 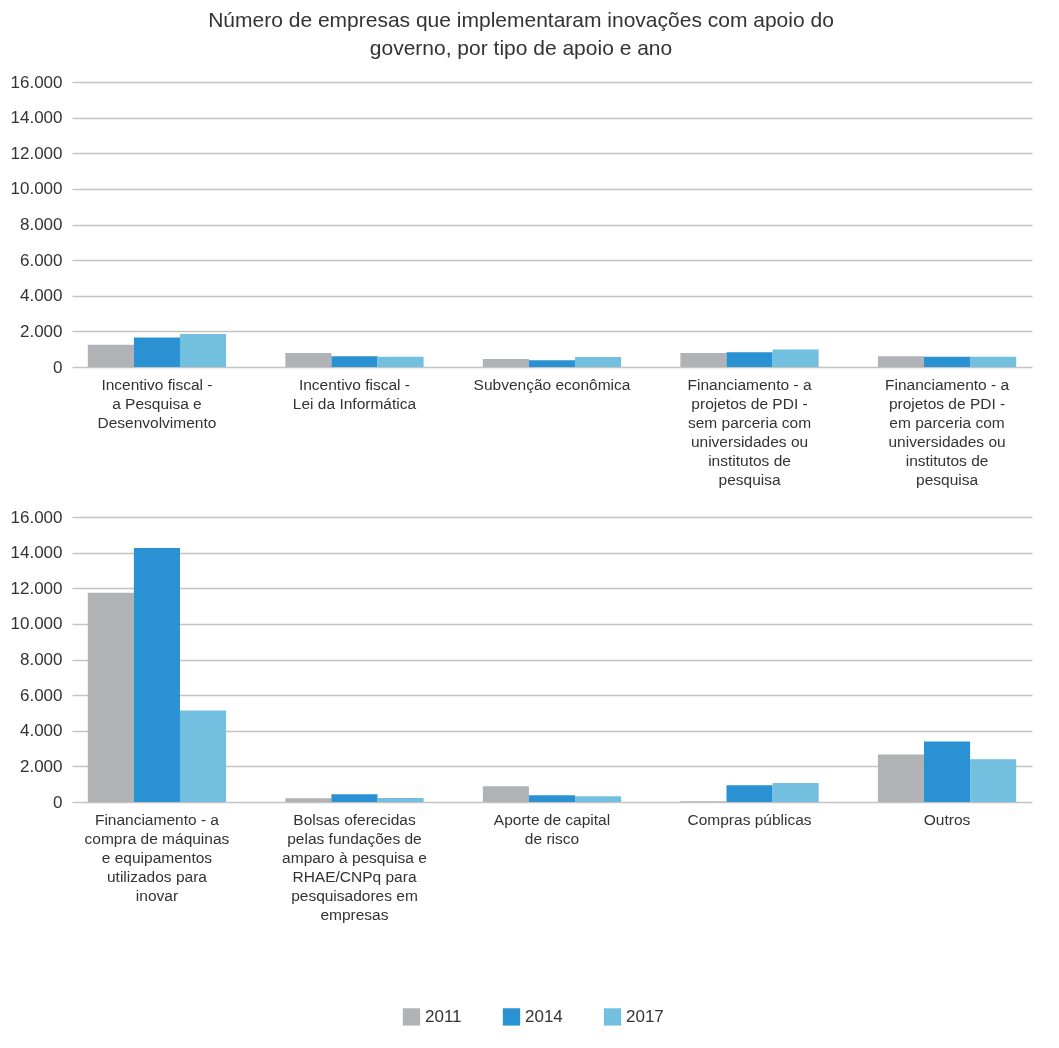 What do you see at coordinates (354, 393) in the screenshot?
I see `x-tick-label: Incentivo fiscal - Lei da Informática` at bounding box center [354, 393].